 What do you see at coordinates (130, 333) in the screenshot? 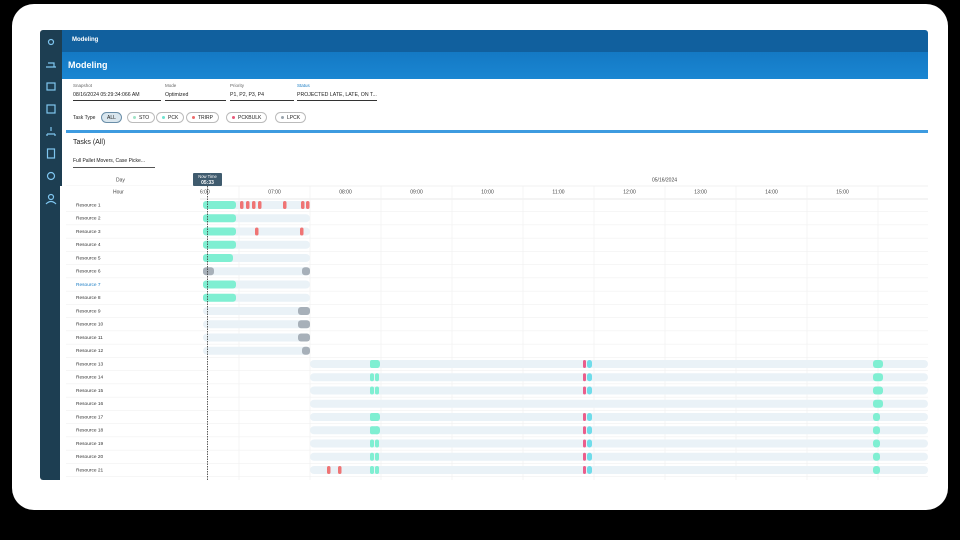
I see `label-column` at bounding box center [130, 333].